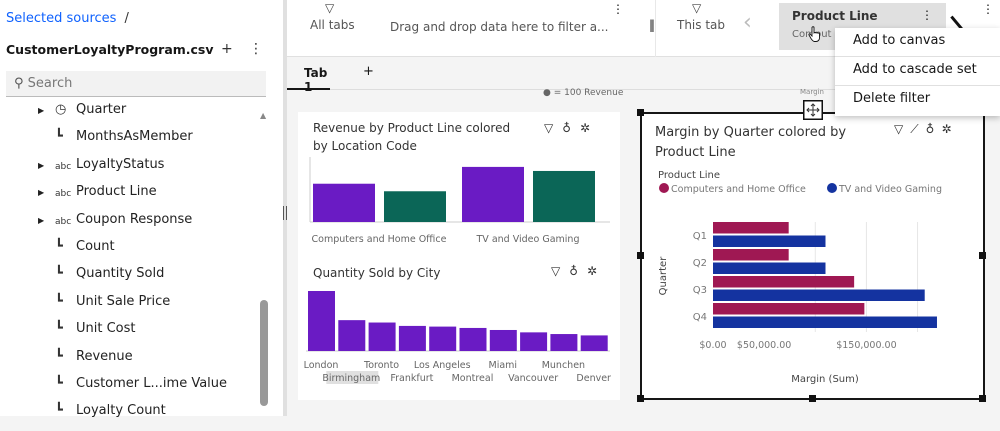  Describe the element at coordinates (130, 116) in the screenshot. I see `sidebar-item: ▶ ◷ Quarter` at that location.